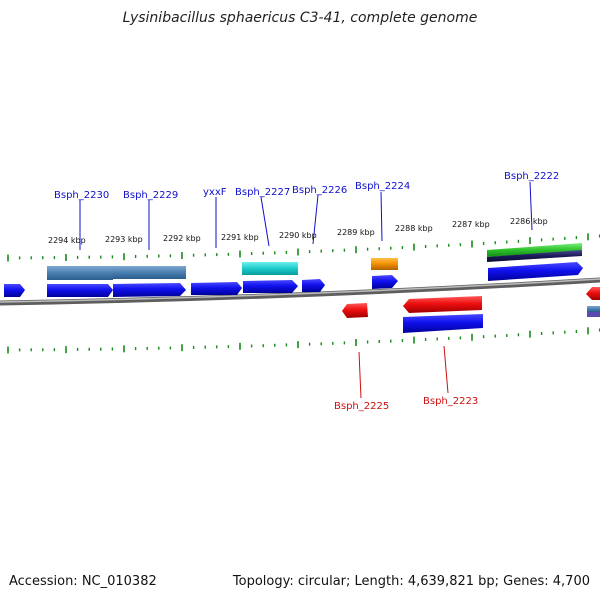  What do you see at coordinates (303, 340) in the screenshot?
I see `inner-scale-ticks` at bounding box center [303, 340].